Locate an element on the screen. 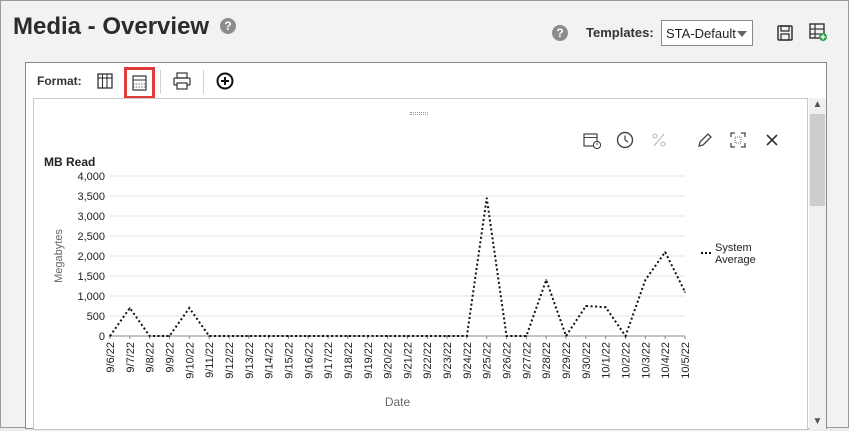  y-tick-label: 1,000 is located at coordinates (91, 297).